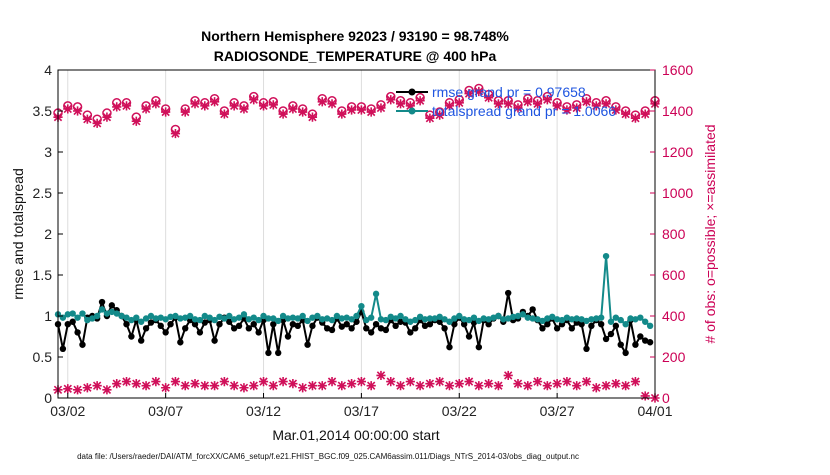  What do you see at coordinates (674, 275) in the screenshot?
I see `y-tick-label-right: 600` at bounding box center [674, 275].